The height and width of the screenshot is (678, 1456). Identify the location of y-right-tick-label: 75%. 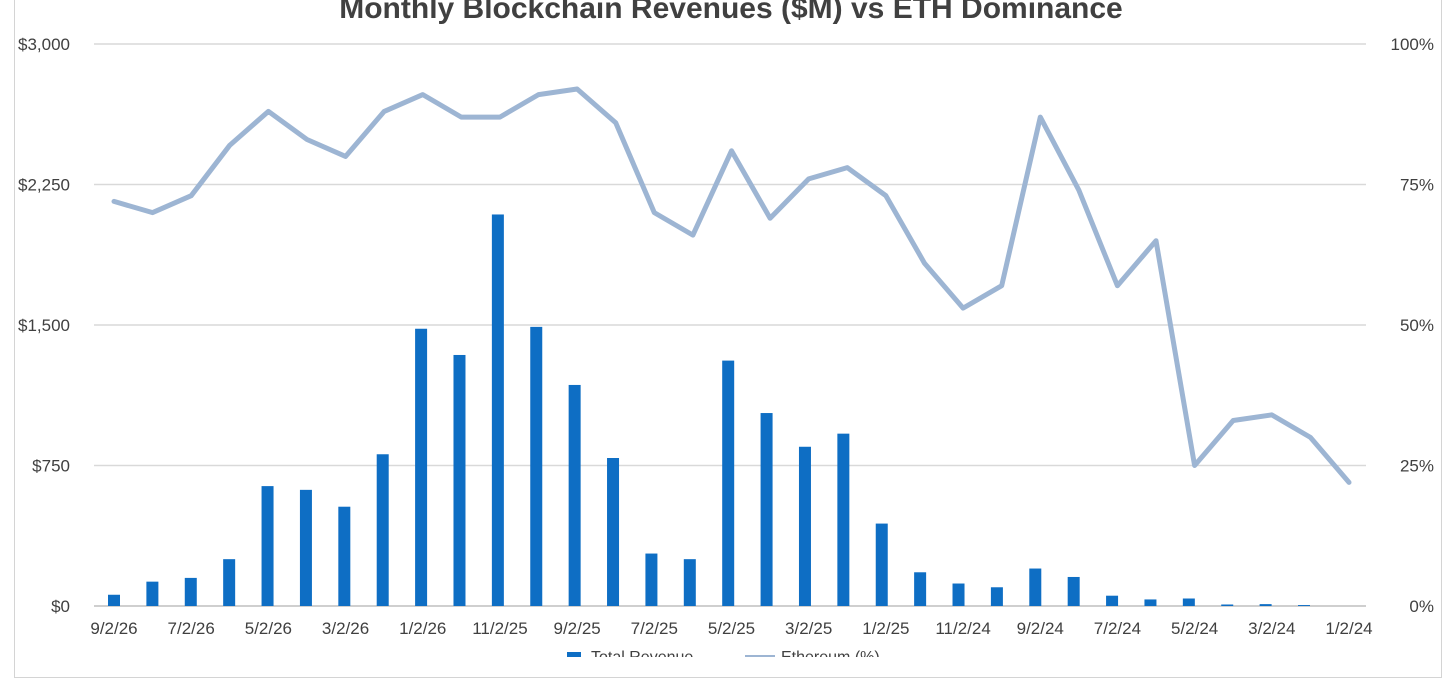
(1417, 185).